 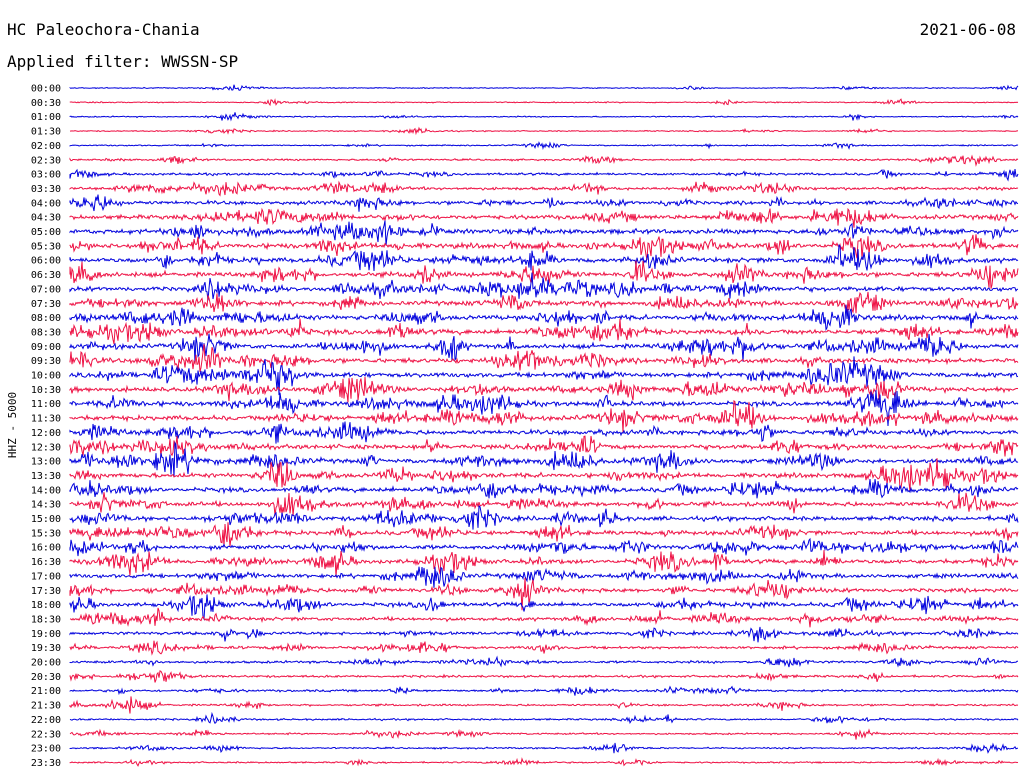 I want to click on tick-label: 06:30, so click(x=46, y=275).